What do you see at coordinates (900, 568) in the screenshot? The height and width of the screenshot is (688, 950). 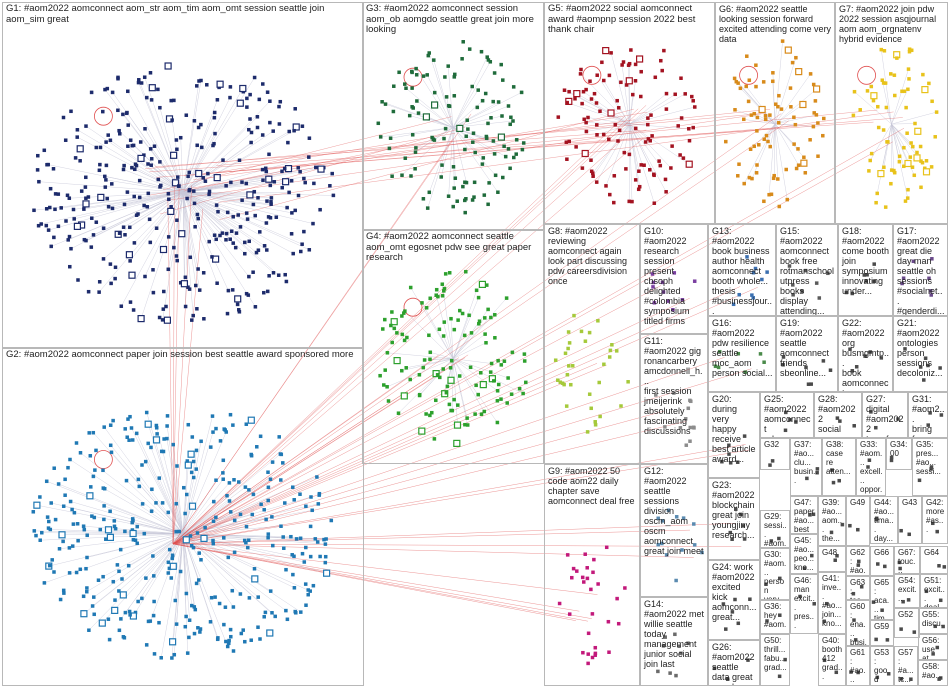 I see `node-g67` at bounding box center [900, 568].